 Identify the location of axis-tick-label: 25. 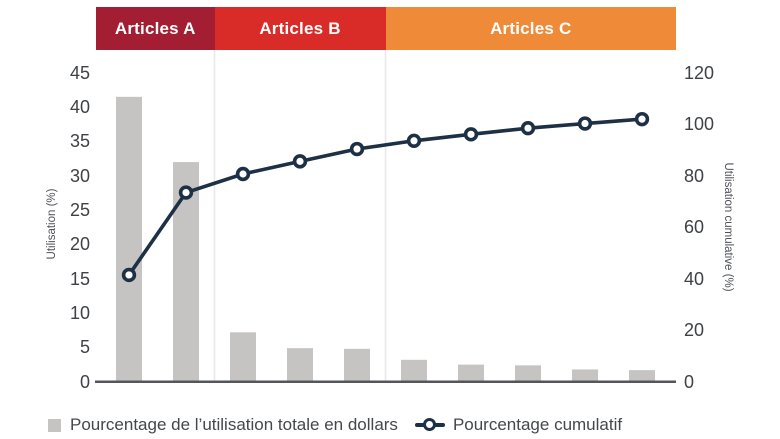
(79, 209).